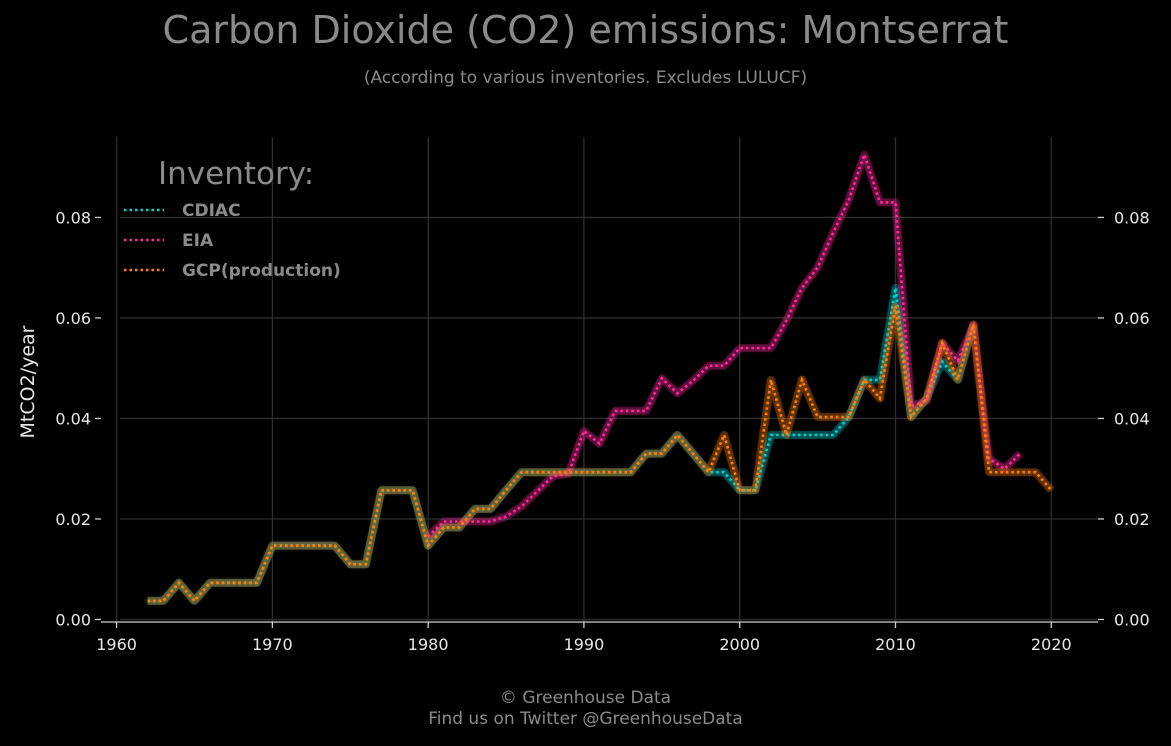 This screenshot has width=1171, height=746. What do you see at coordinates (73, 318) in the screenshot?
I see `y-tick-label-left: 0.06` at bounding box center [73, 318].